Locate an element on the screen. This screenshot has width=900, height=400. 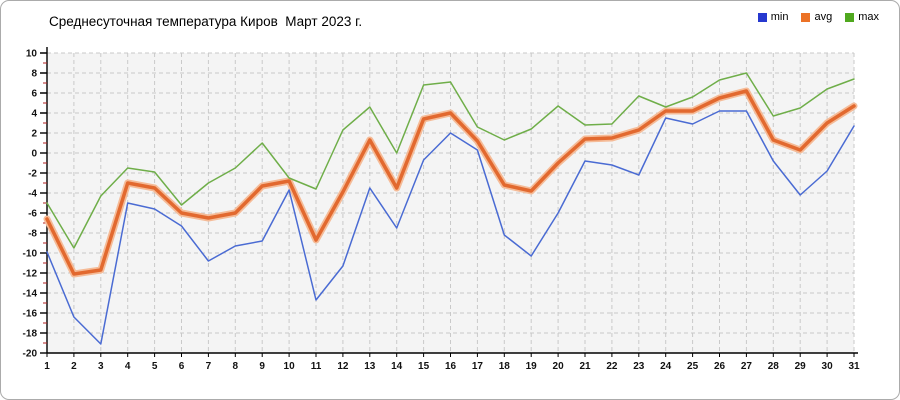
y-tick-label: -6 is located at coordinates (32, 214).